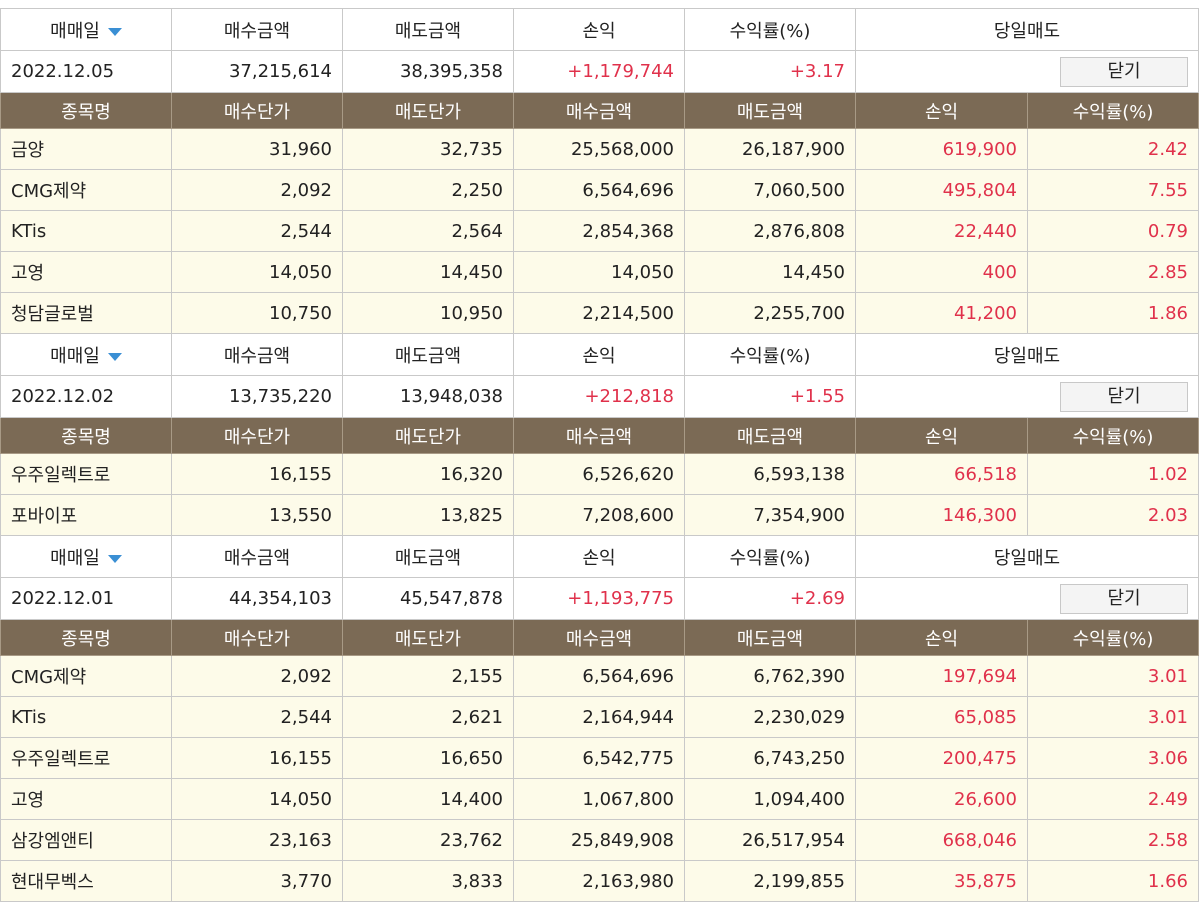 The width and height of the screenshot is (1200, 902). Describe the element at coordinates (599, 717) in the screenshot. I see `stock-cell: 2,164,944` at that location.